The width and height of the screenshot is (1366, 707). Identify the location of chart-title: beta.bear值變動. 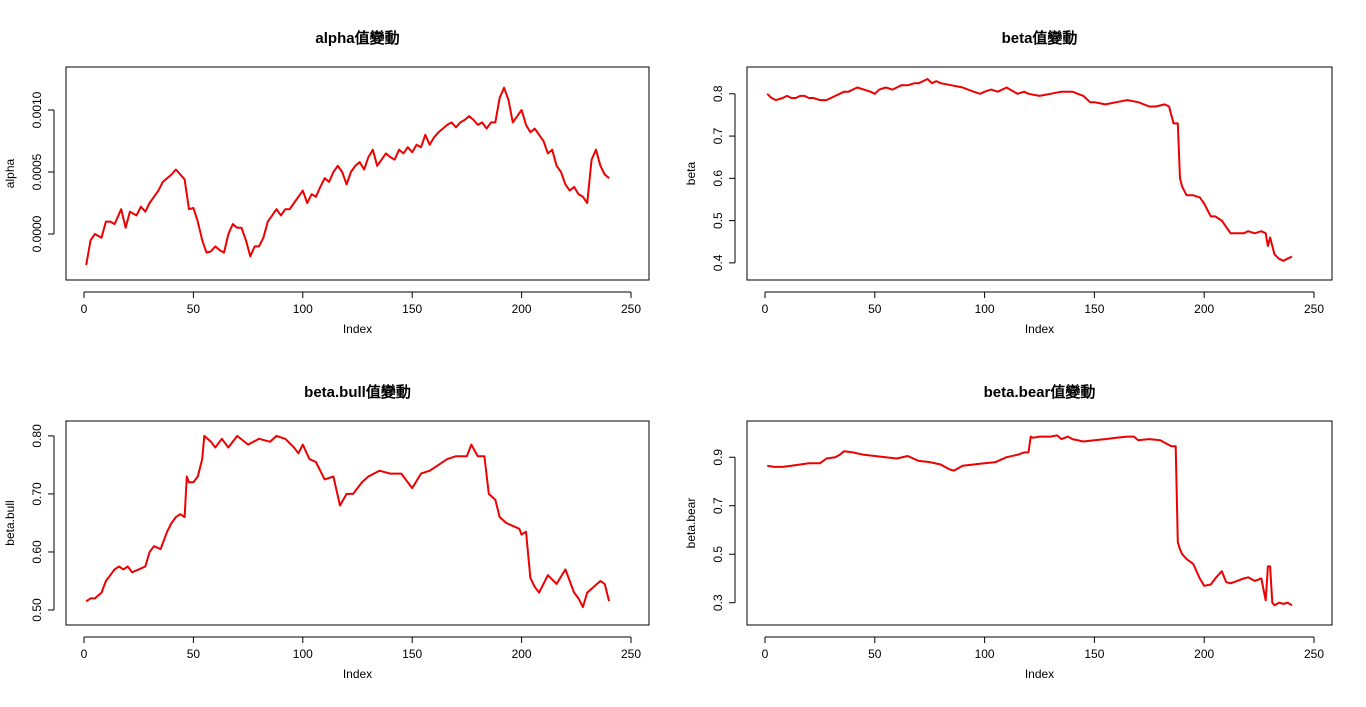
(1040, 392).